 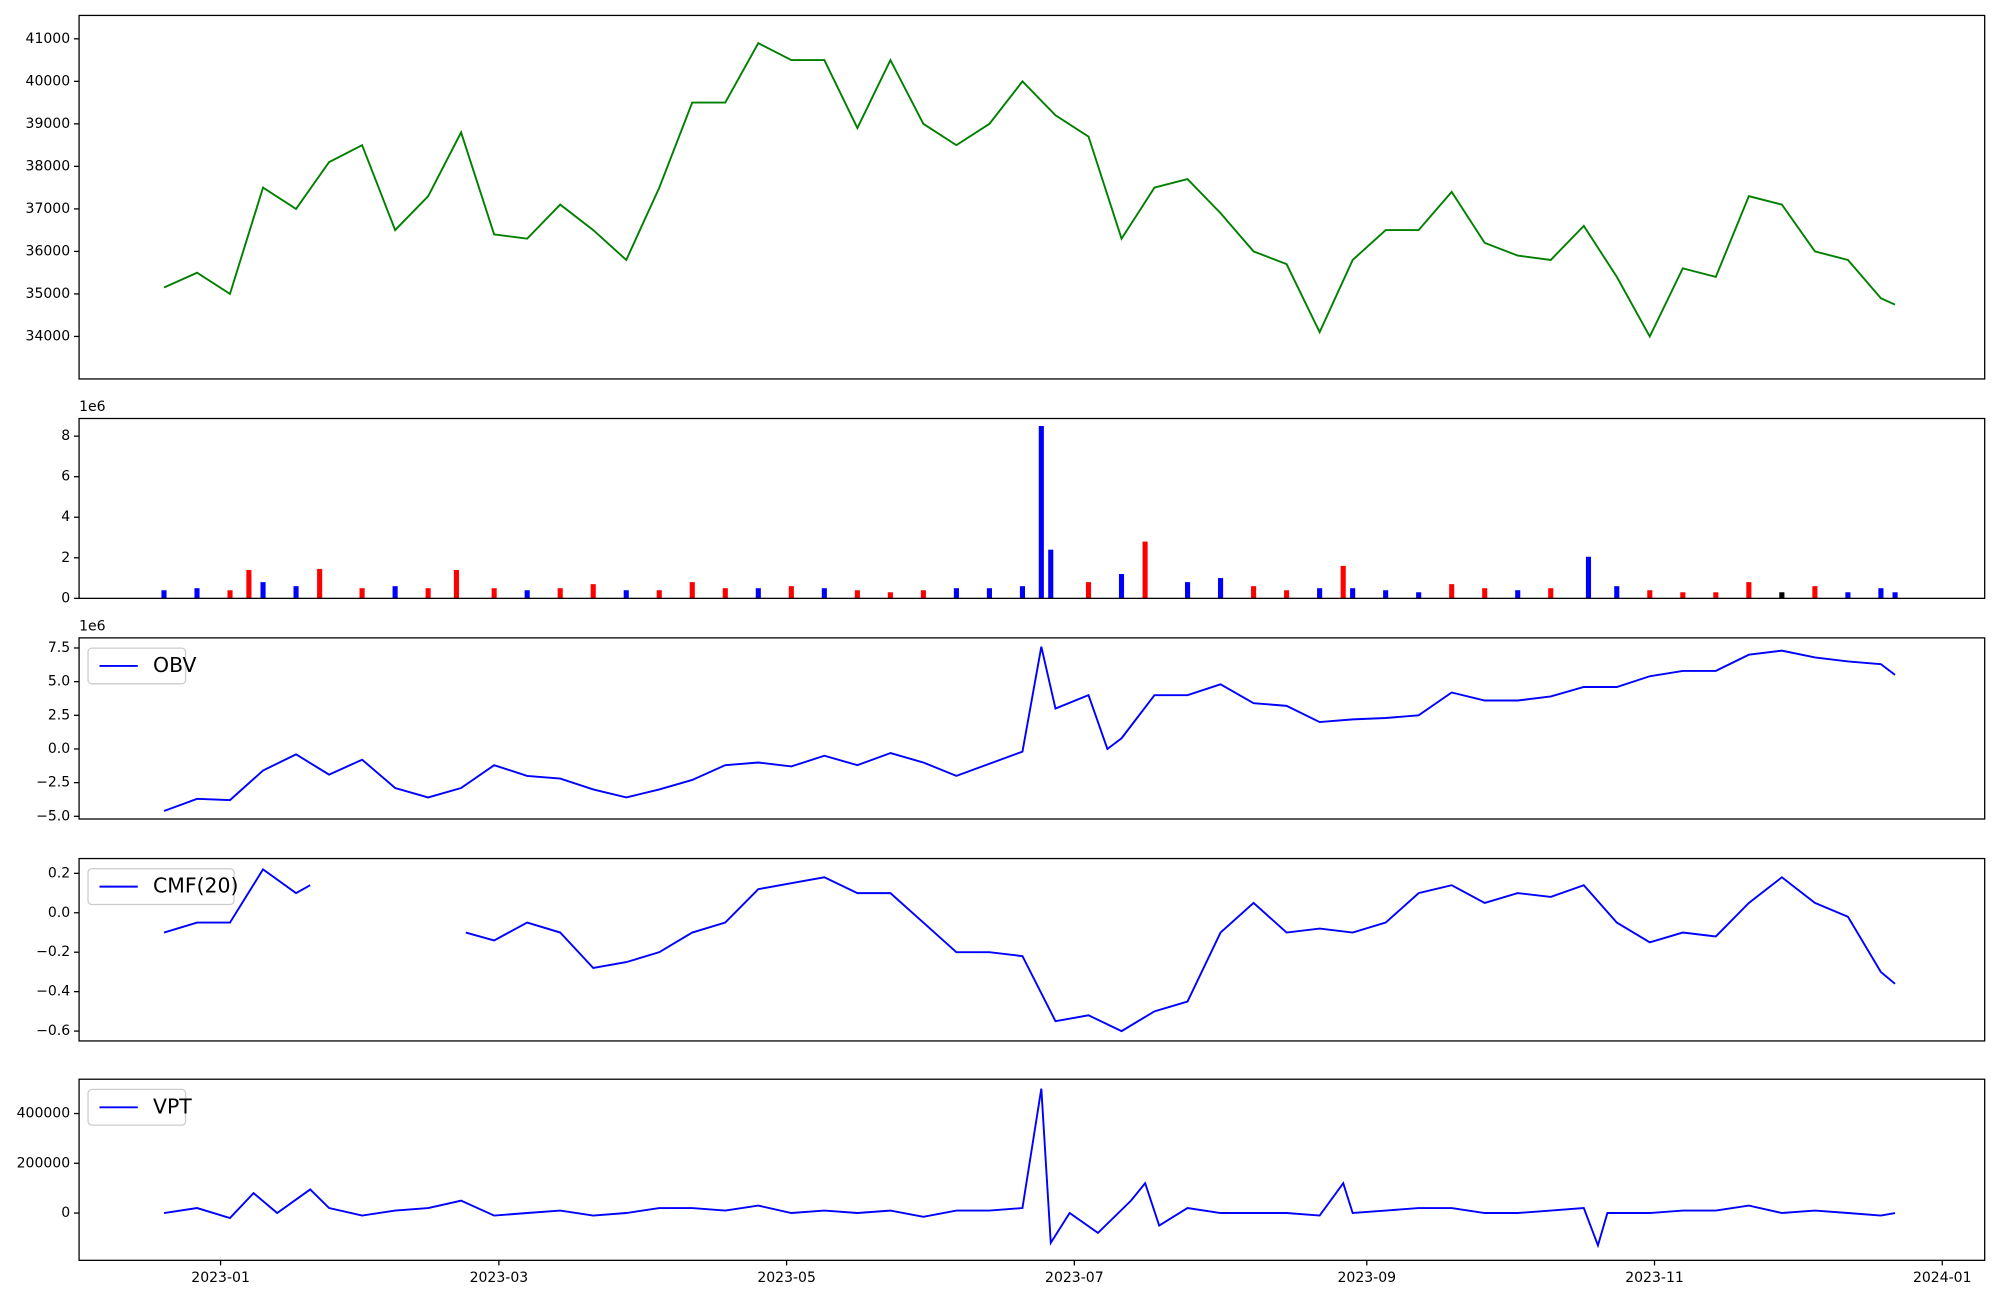 What do you see at coordinates (59, 648) in the screenshot?
I see `y-tick-label: 7.5` at bounding box center [59, 648].